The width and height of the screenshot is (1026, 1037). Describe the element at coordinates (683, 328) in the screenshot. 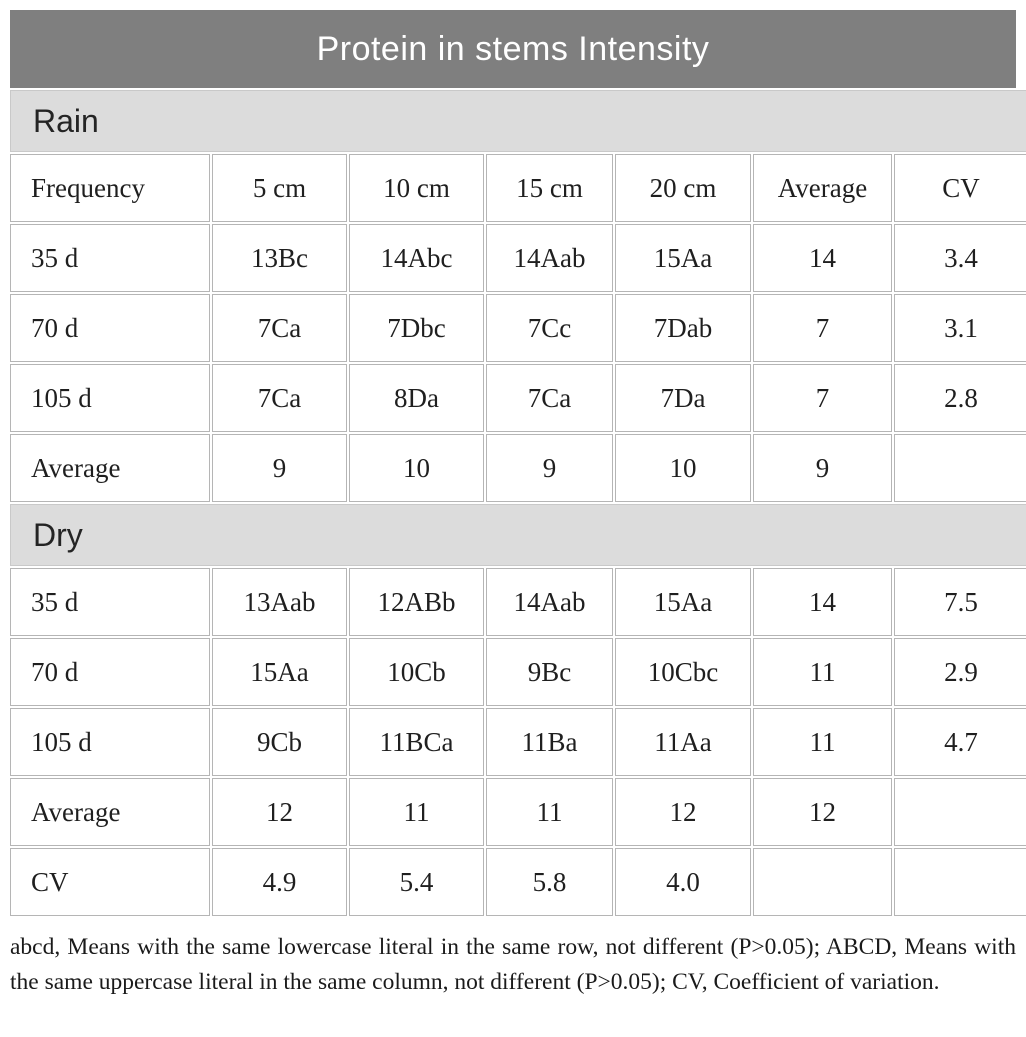

I see `table-cell: 7Dab` at that location.